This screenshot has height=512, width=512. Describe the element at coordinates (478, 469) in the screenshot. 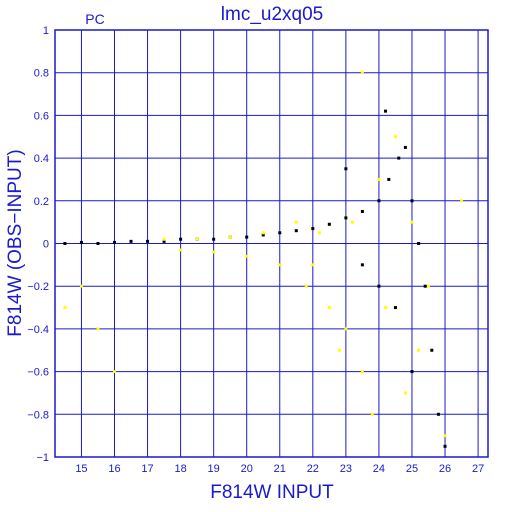

I see `x-tick-label: 27` at that location.